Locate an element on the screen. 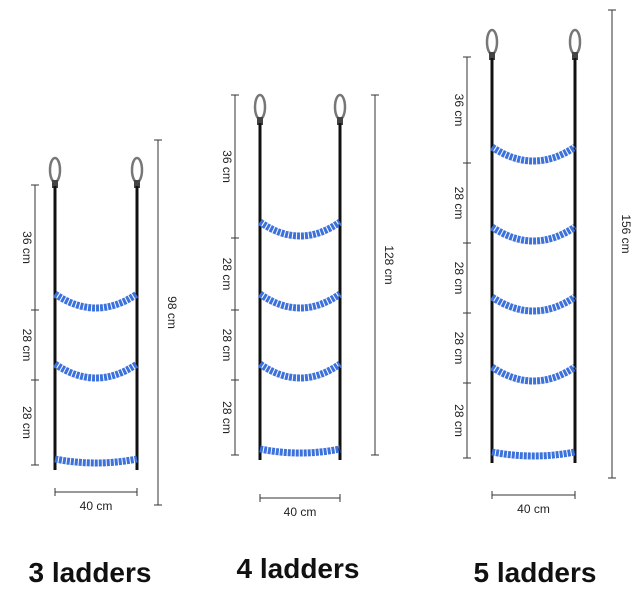  caption: 4 ladders is located at coordinates (298, 568).